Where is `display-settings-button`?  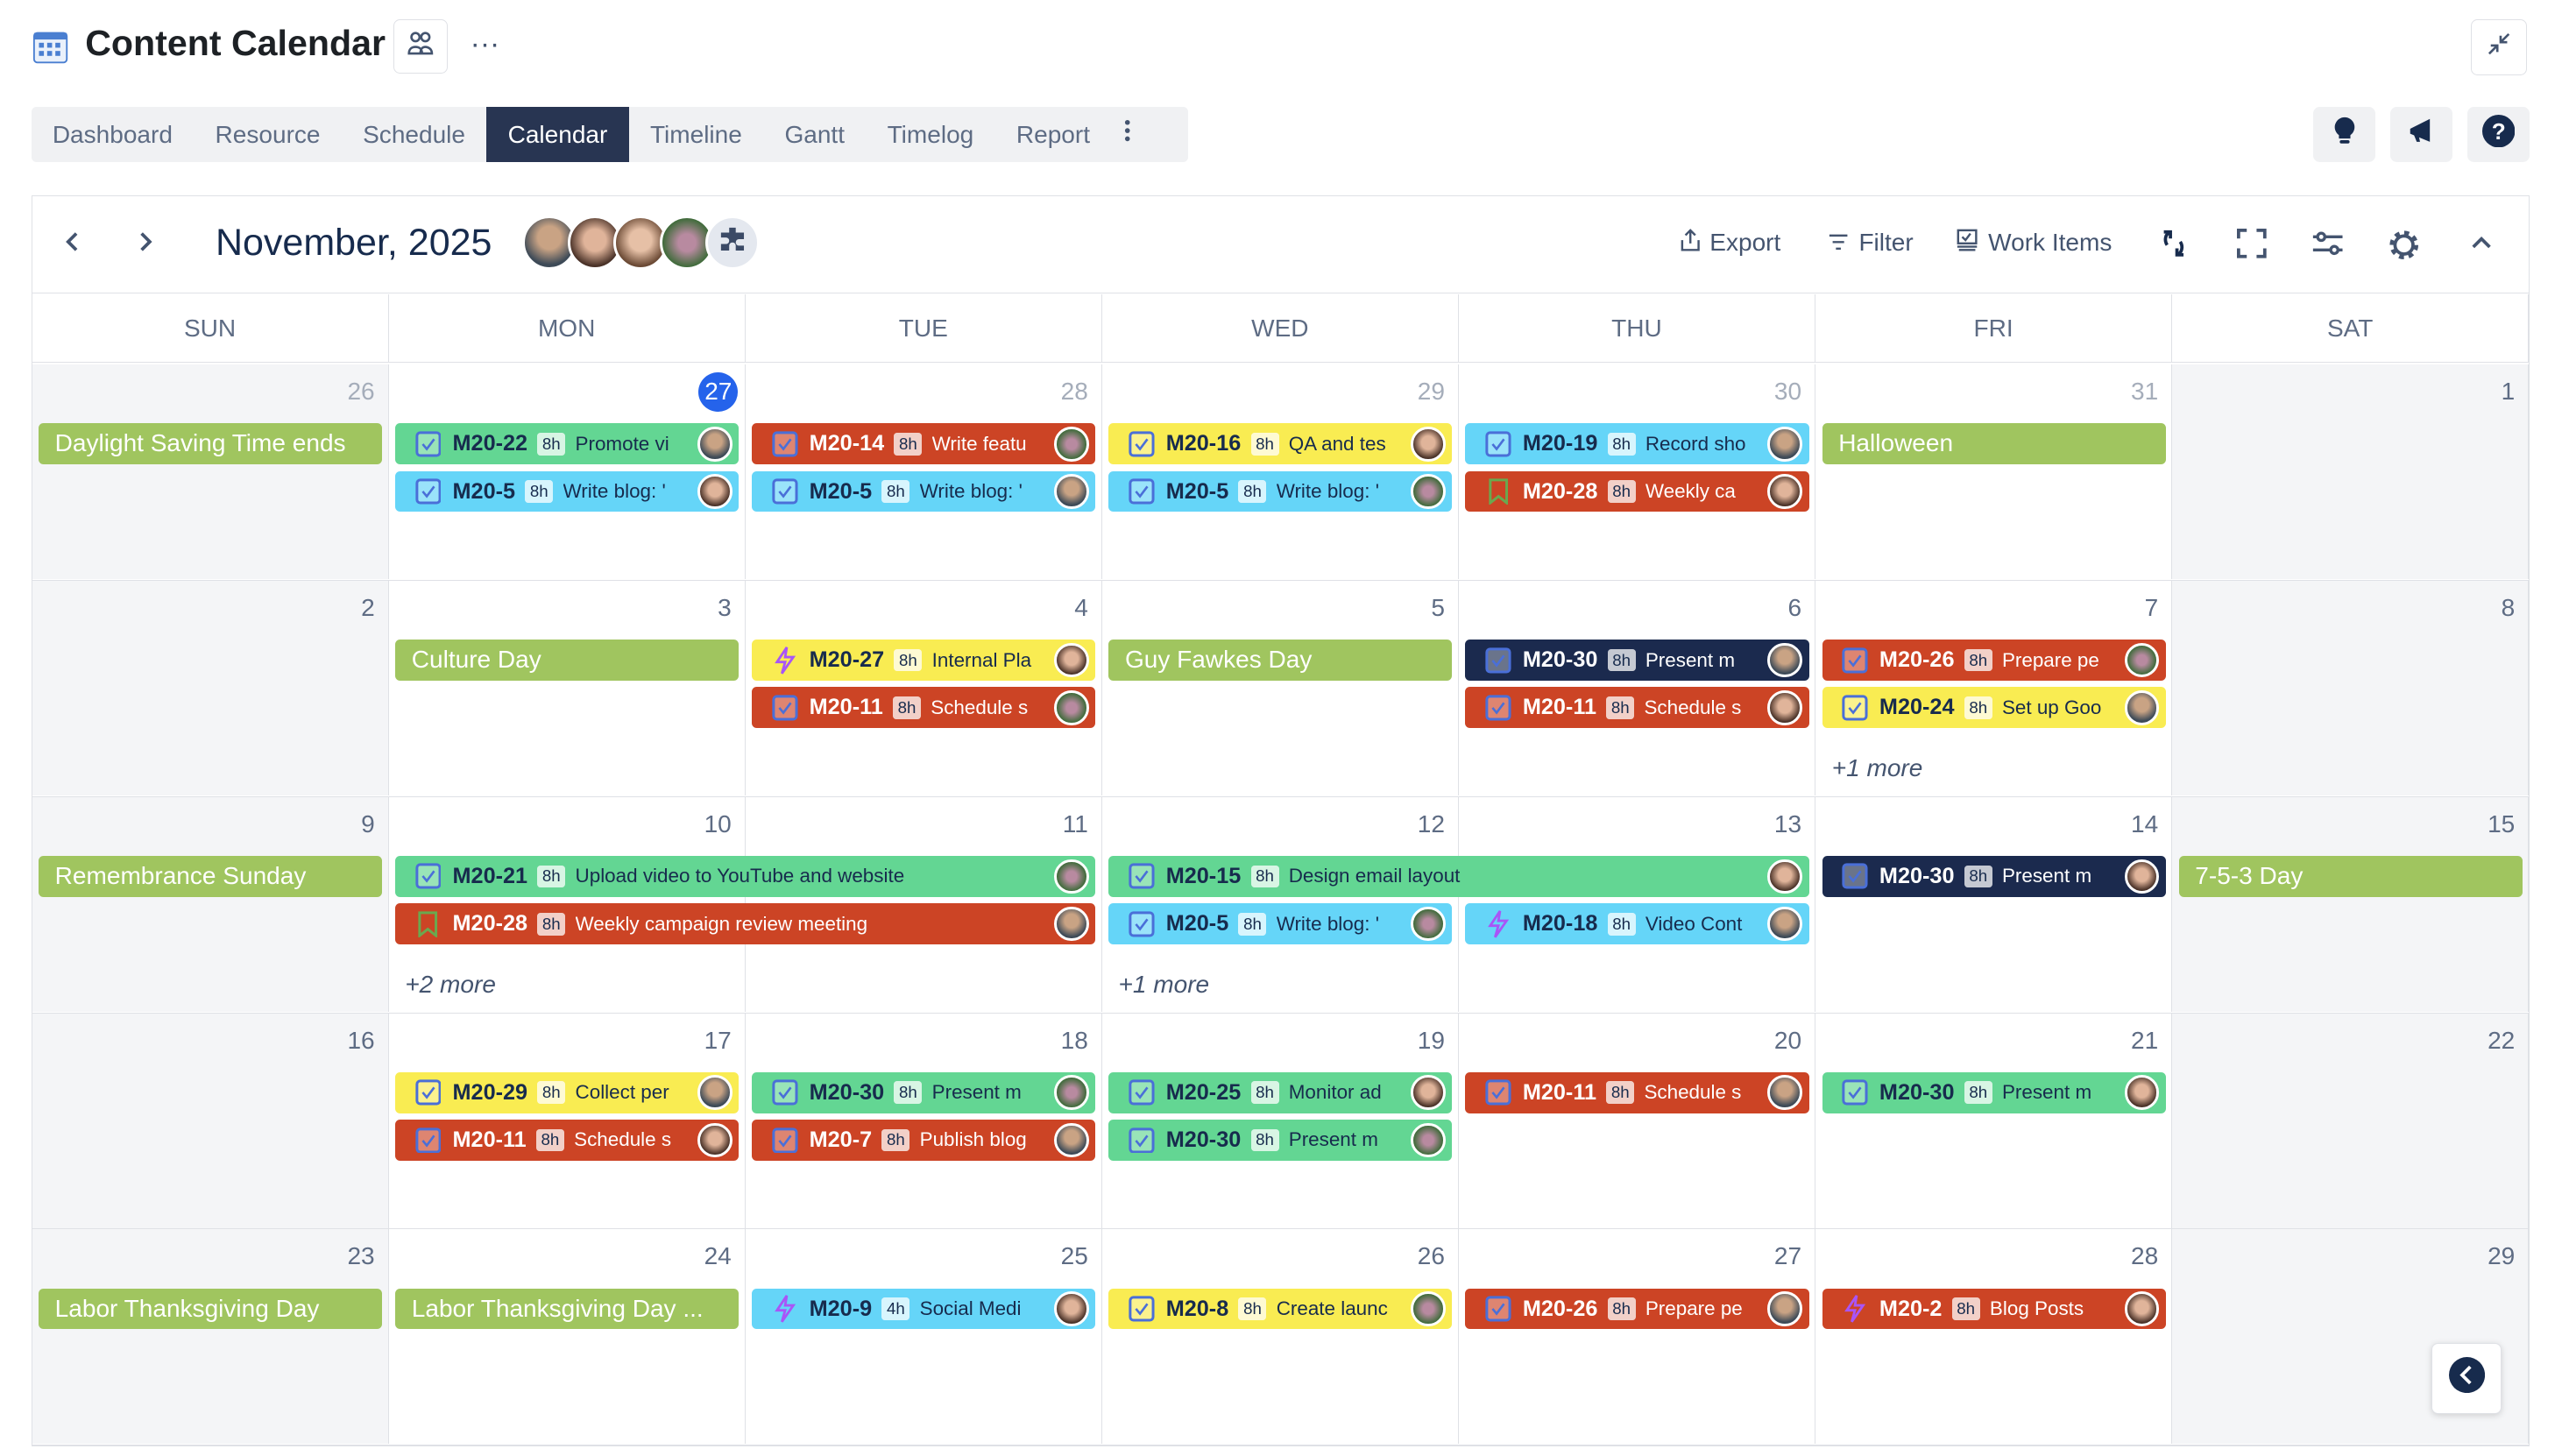 display-settings-button is located at coordinates (2327, 247).